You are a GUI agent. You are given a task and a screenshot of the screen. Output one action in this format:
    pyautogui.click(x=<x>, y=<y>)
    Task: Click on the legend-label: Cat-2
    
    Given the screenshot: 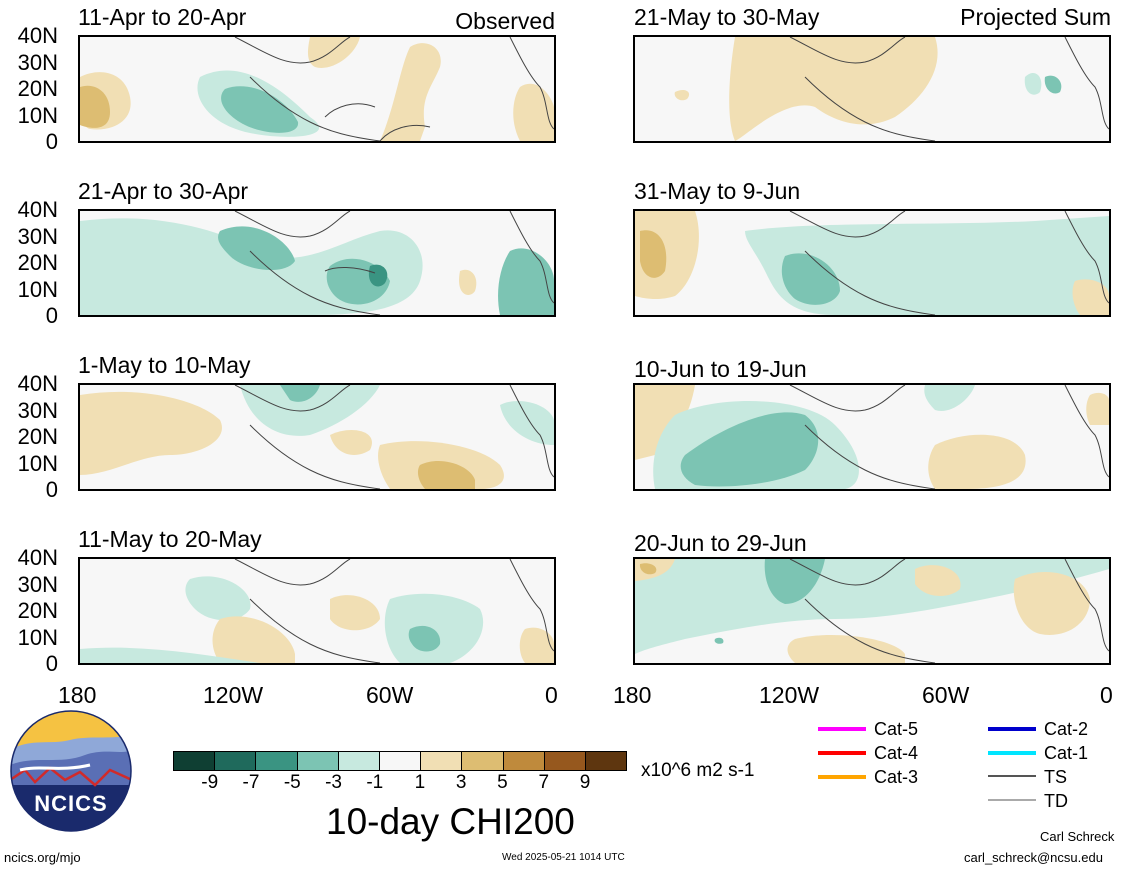 What is the action you would take?
    pyautogui.click(x=1066, y=729)
    